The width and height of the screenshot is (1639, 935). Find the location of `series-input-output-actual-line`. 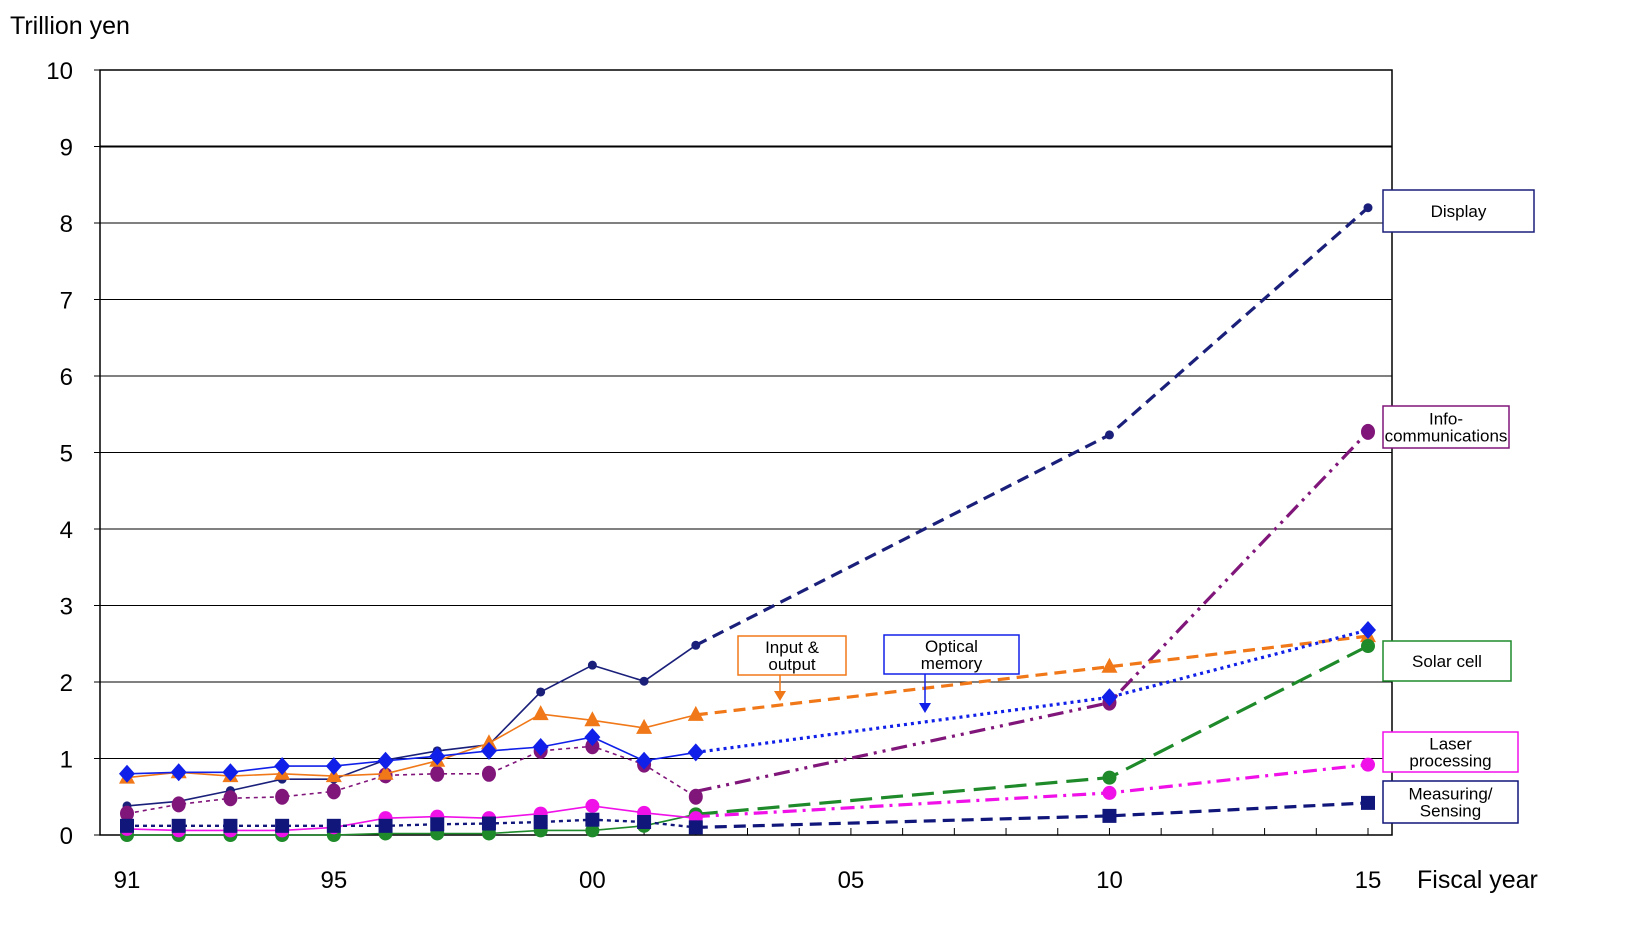

series-input-output-actual-line is located at coordinates (411, 746).